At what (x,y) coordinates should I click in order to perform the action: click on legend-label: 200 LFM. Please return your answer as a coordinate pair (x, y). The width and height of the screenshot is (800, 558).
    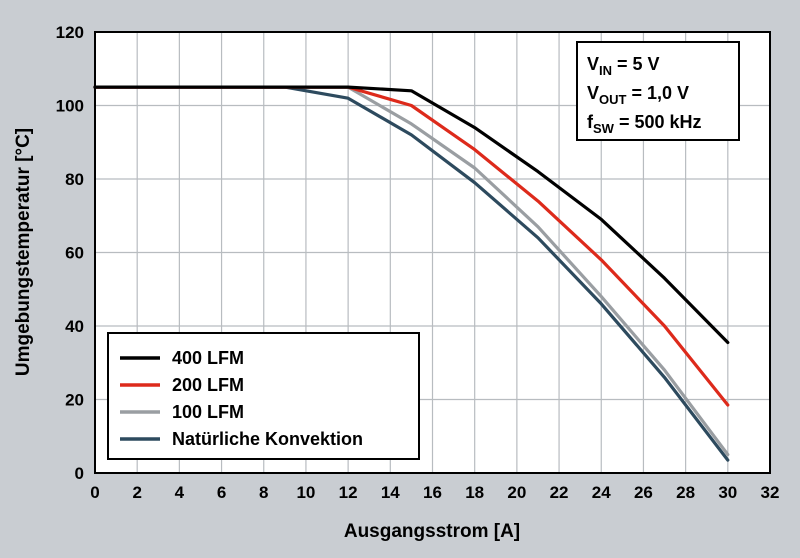
    Looking at the image, I should click on (208, 385).